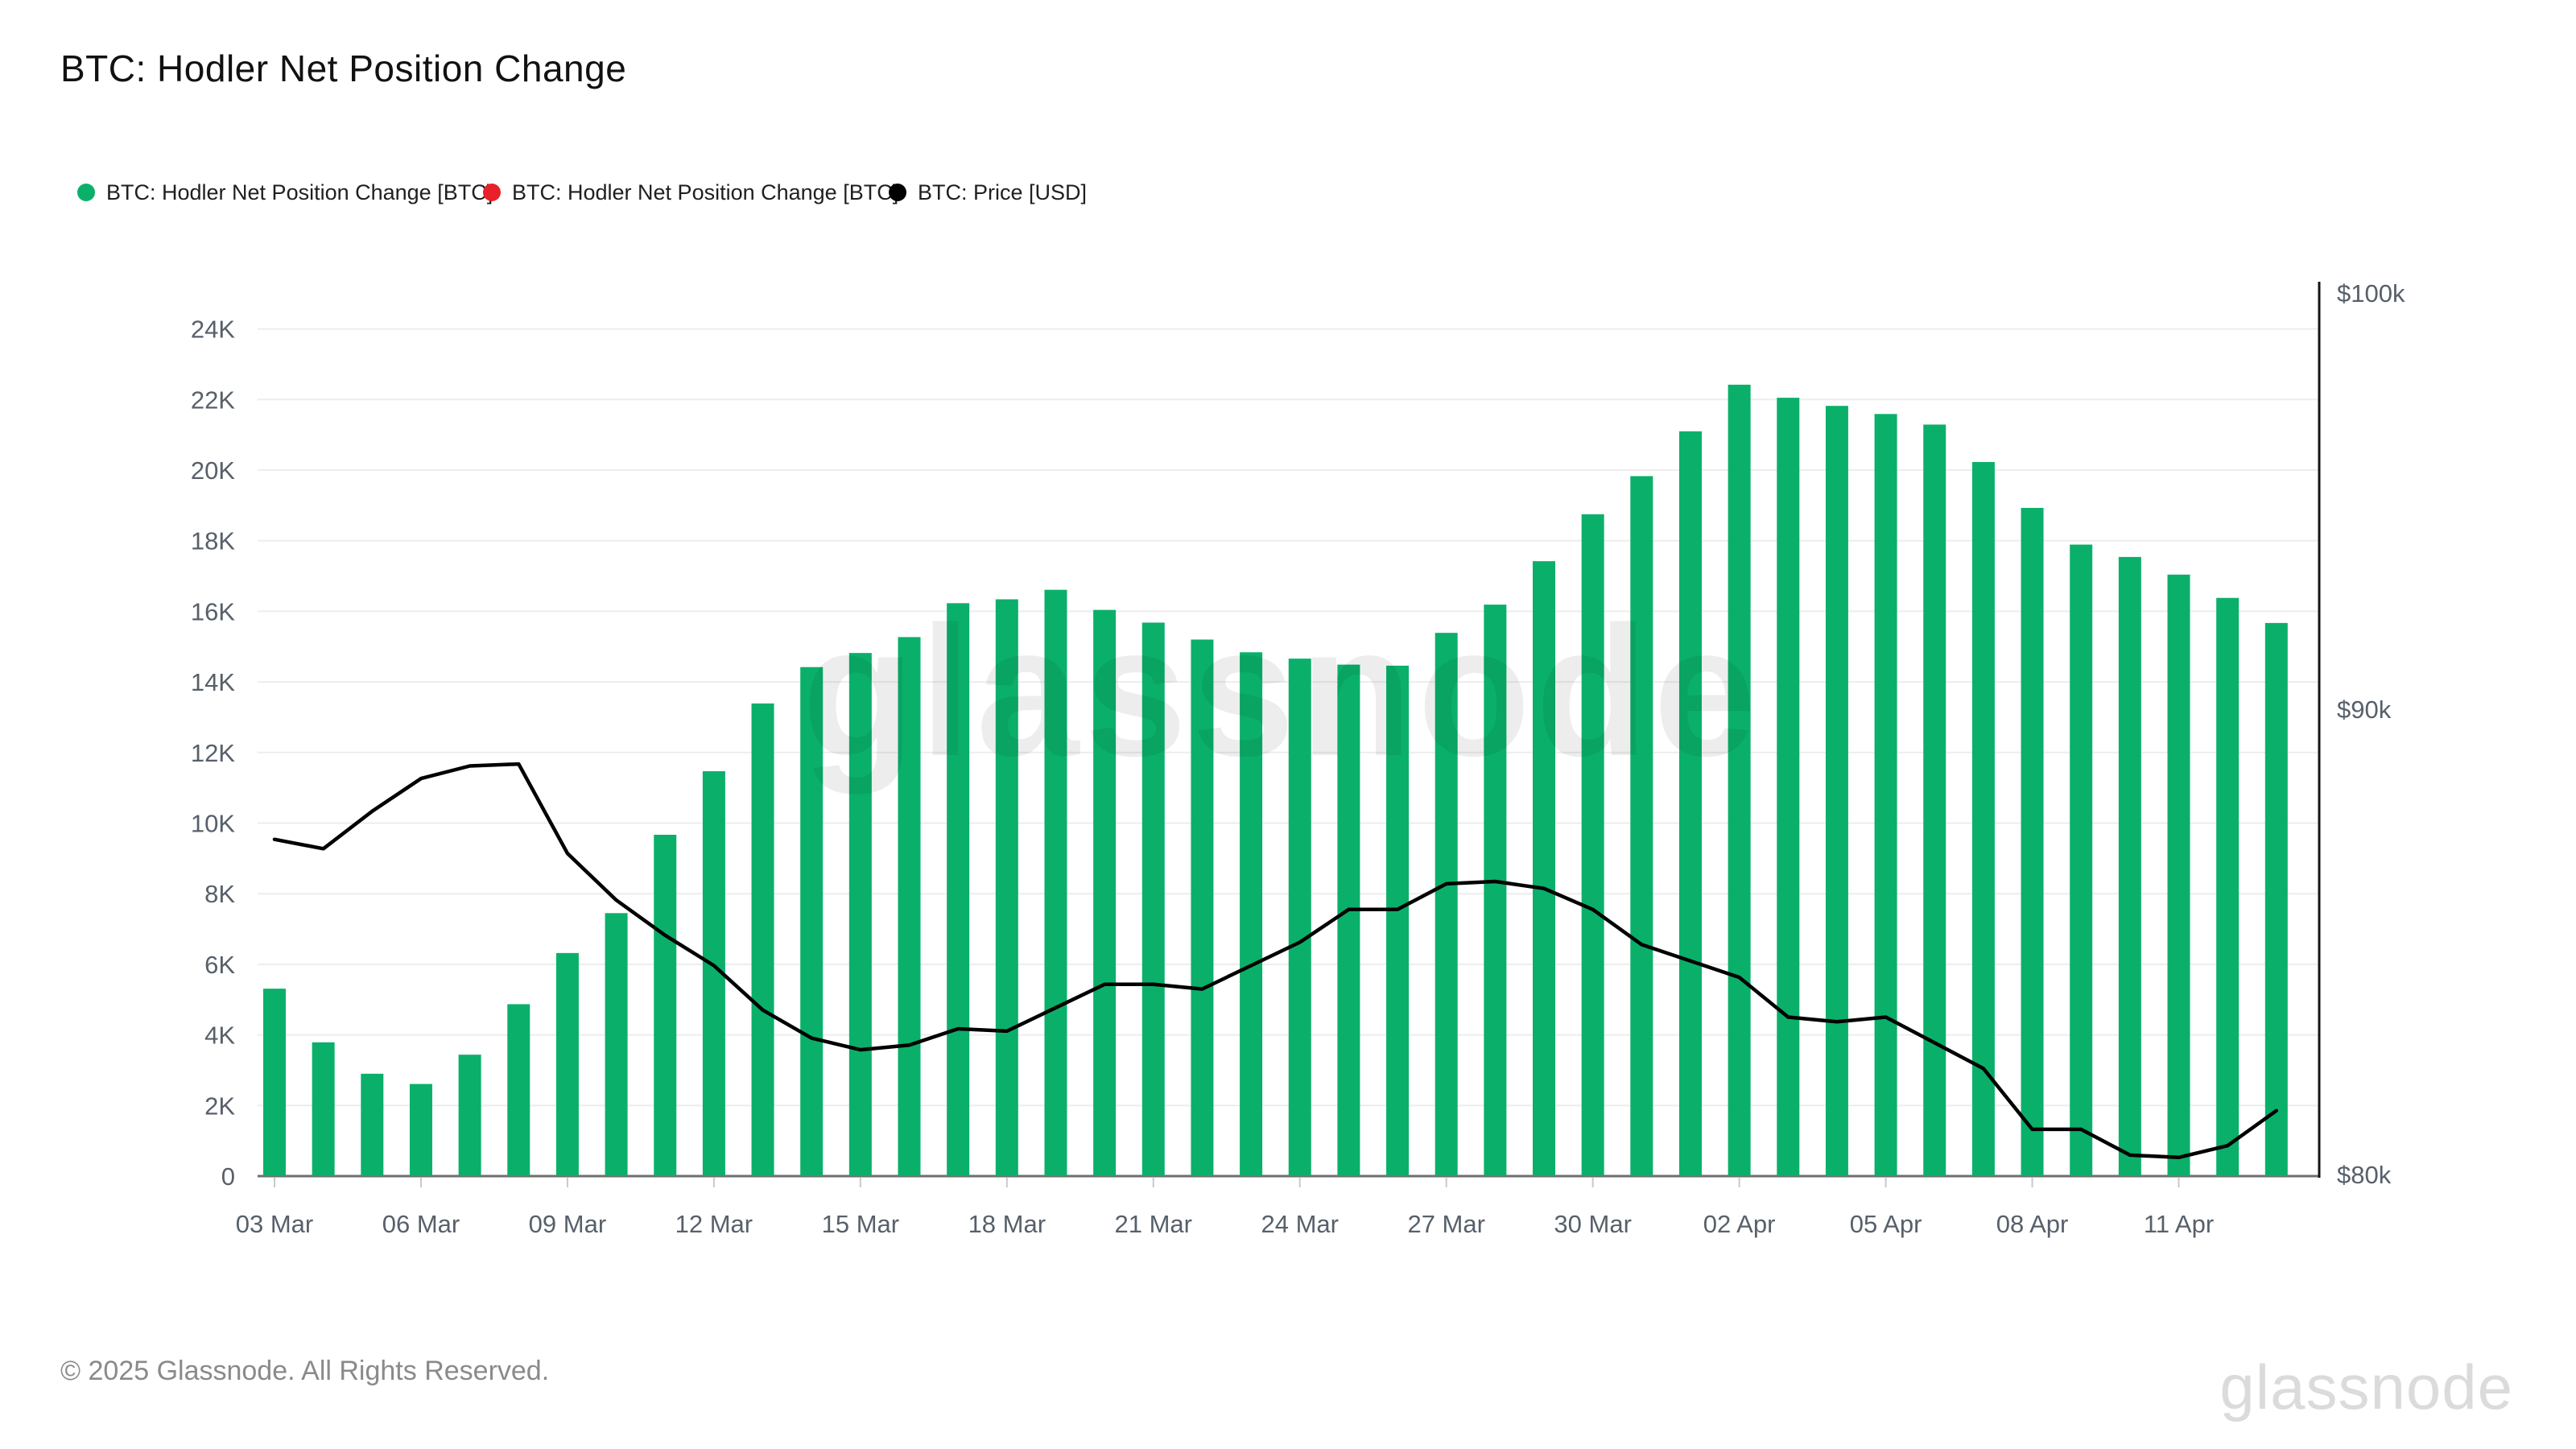 Image resolution: width=2576 pixels, height=1449 pixels. What do you see at coordinates (2179, 1224) in the screenshot?
I see `x-tick-label: 11 Apr` at bounding box center [2179, 1224].